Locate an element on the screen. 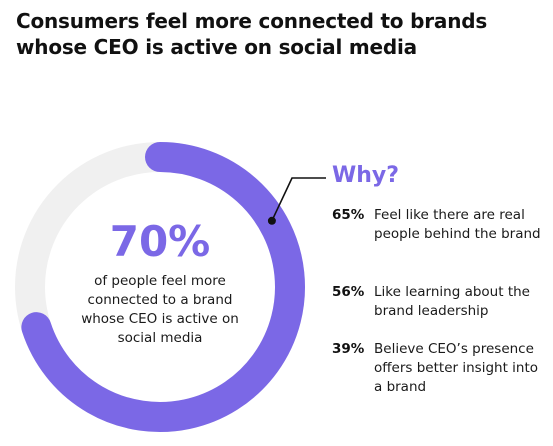 The height and width of the screenshot is (446, 553). reason-percentage: 65% is located at coordinates (348, 215).